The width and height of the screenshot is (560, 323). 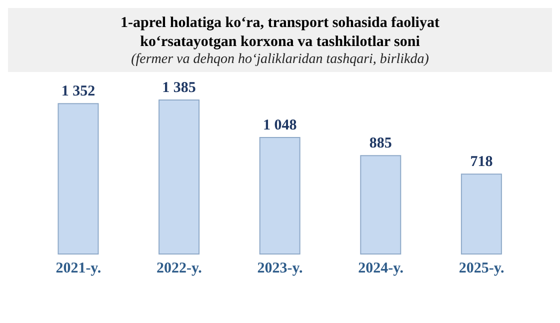 I want to click on chart-title: 1-aprel holatiga ko‘ra, transport sohasida faoliyat ko‘rsatayotgan korxona va tashkilotlar soni, so click(x=280, y=33).